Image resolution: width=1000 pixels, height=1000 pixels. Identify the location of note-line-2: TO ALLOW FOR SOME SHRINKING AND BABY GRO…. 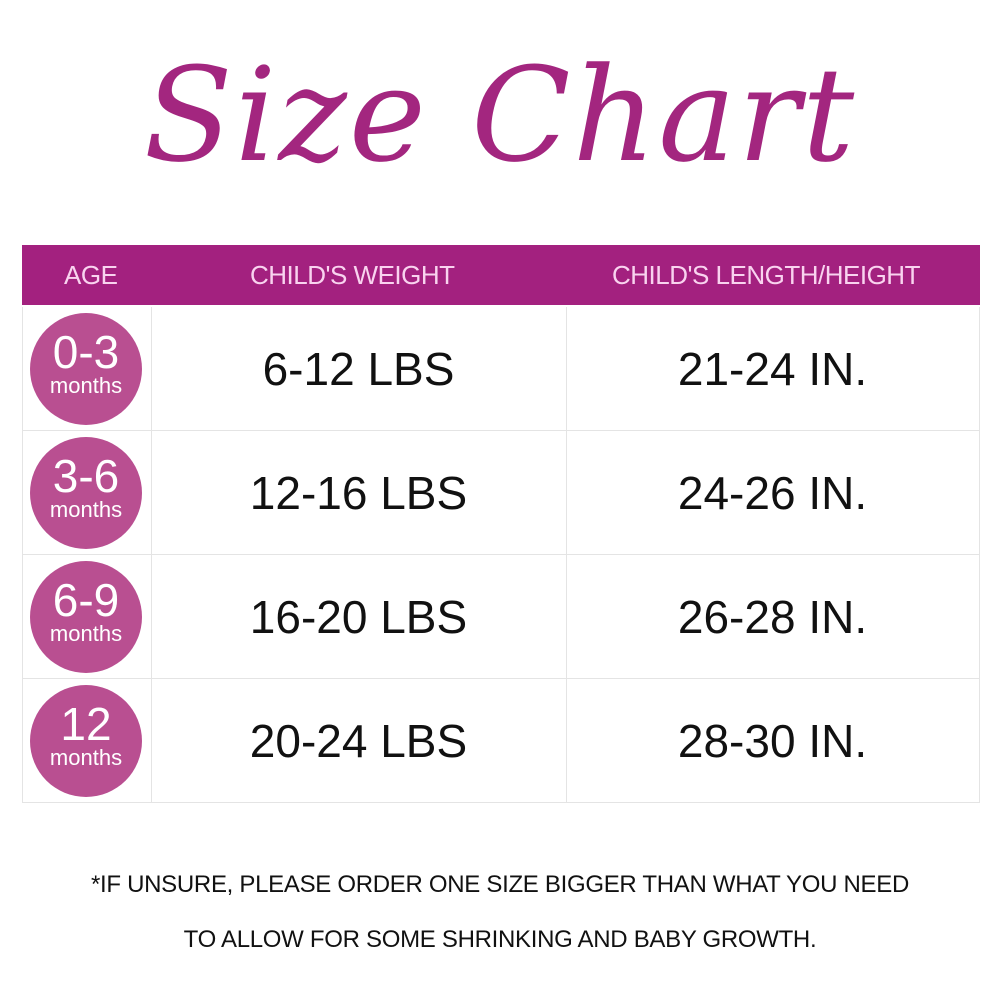
(500, 939).